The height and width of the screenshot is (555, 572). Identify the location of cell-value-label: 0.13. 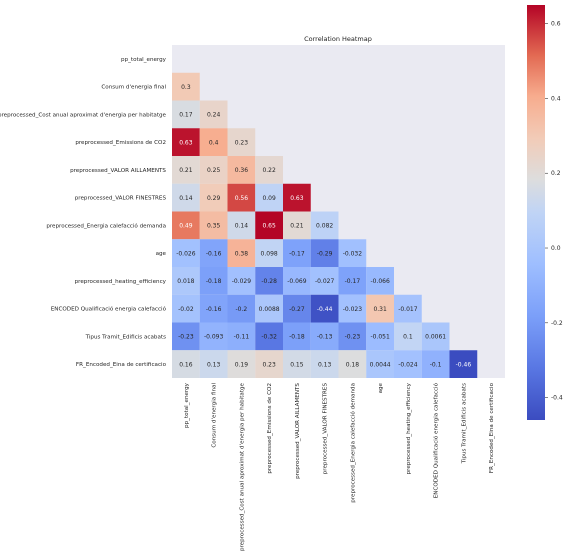
(325, 364).